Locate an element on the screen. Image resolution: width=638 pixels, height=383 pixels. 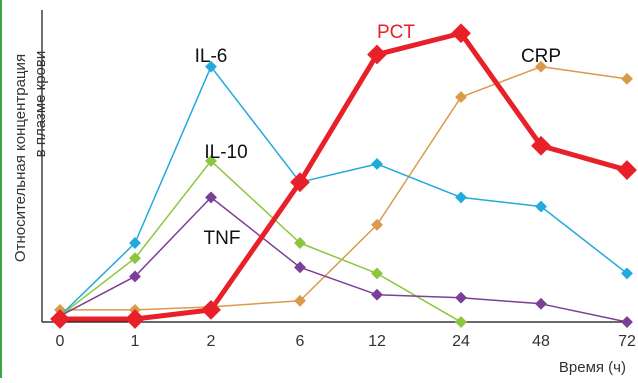
x-tick-label-72: 72 is located at coordinates (627, 341).